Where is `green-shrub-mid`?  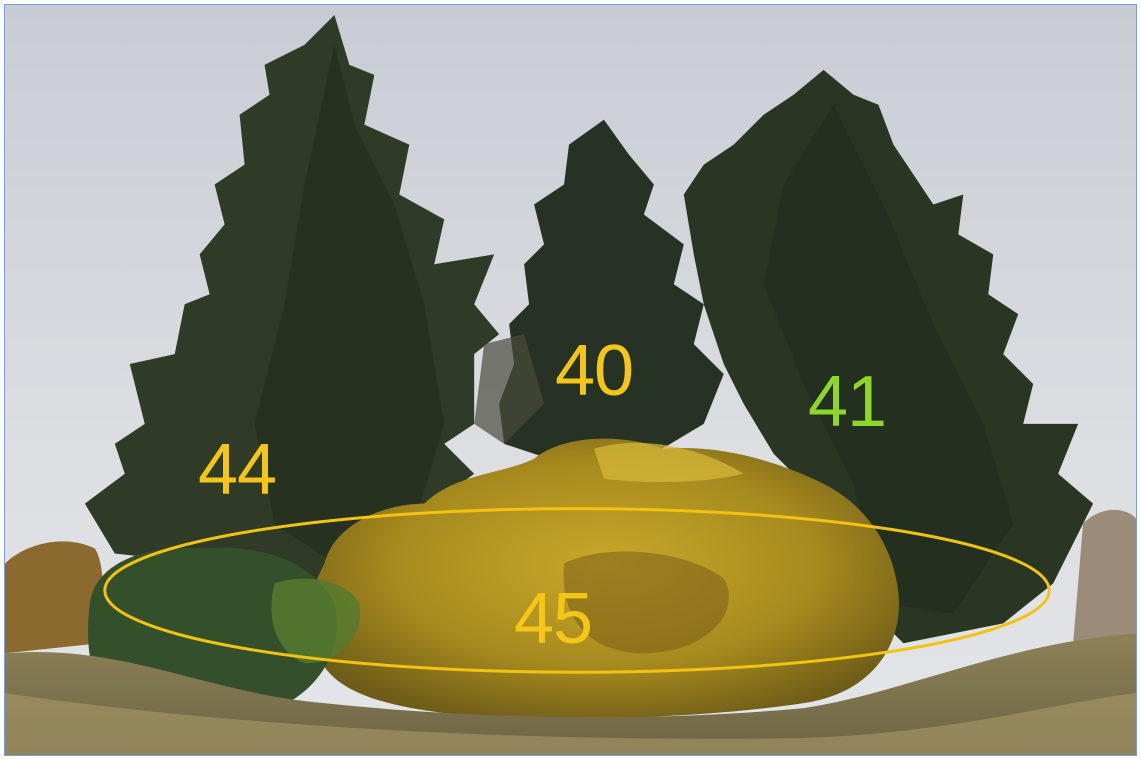 green-shrub-mid is located at coordinates (316, 621).